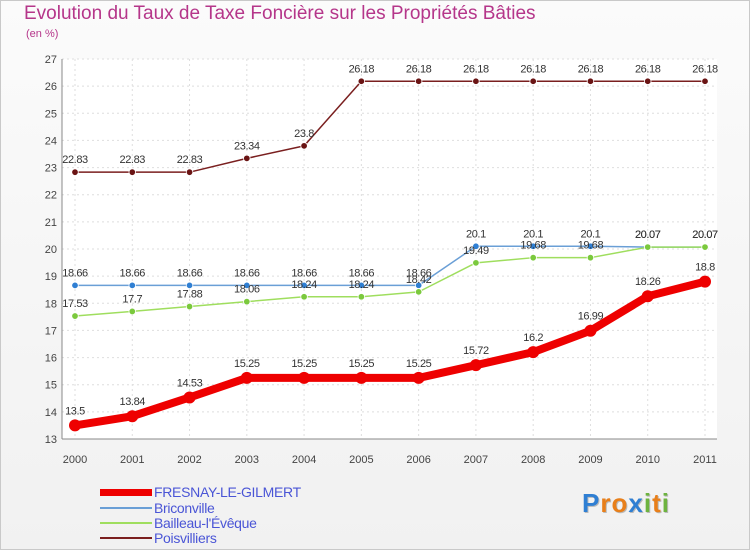 The image size is (750, 550). What do you see at coordinates (419, 280) in the screenshot?
I see `data-label: 18.42` at bounding box center [419, 280].